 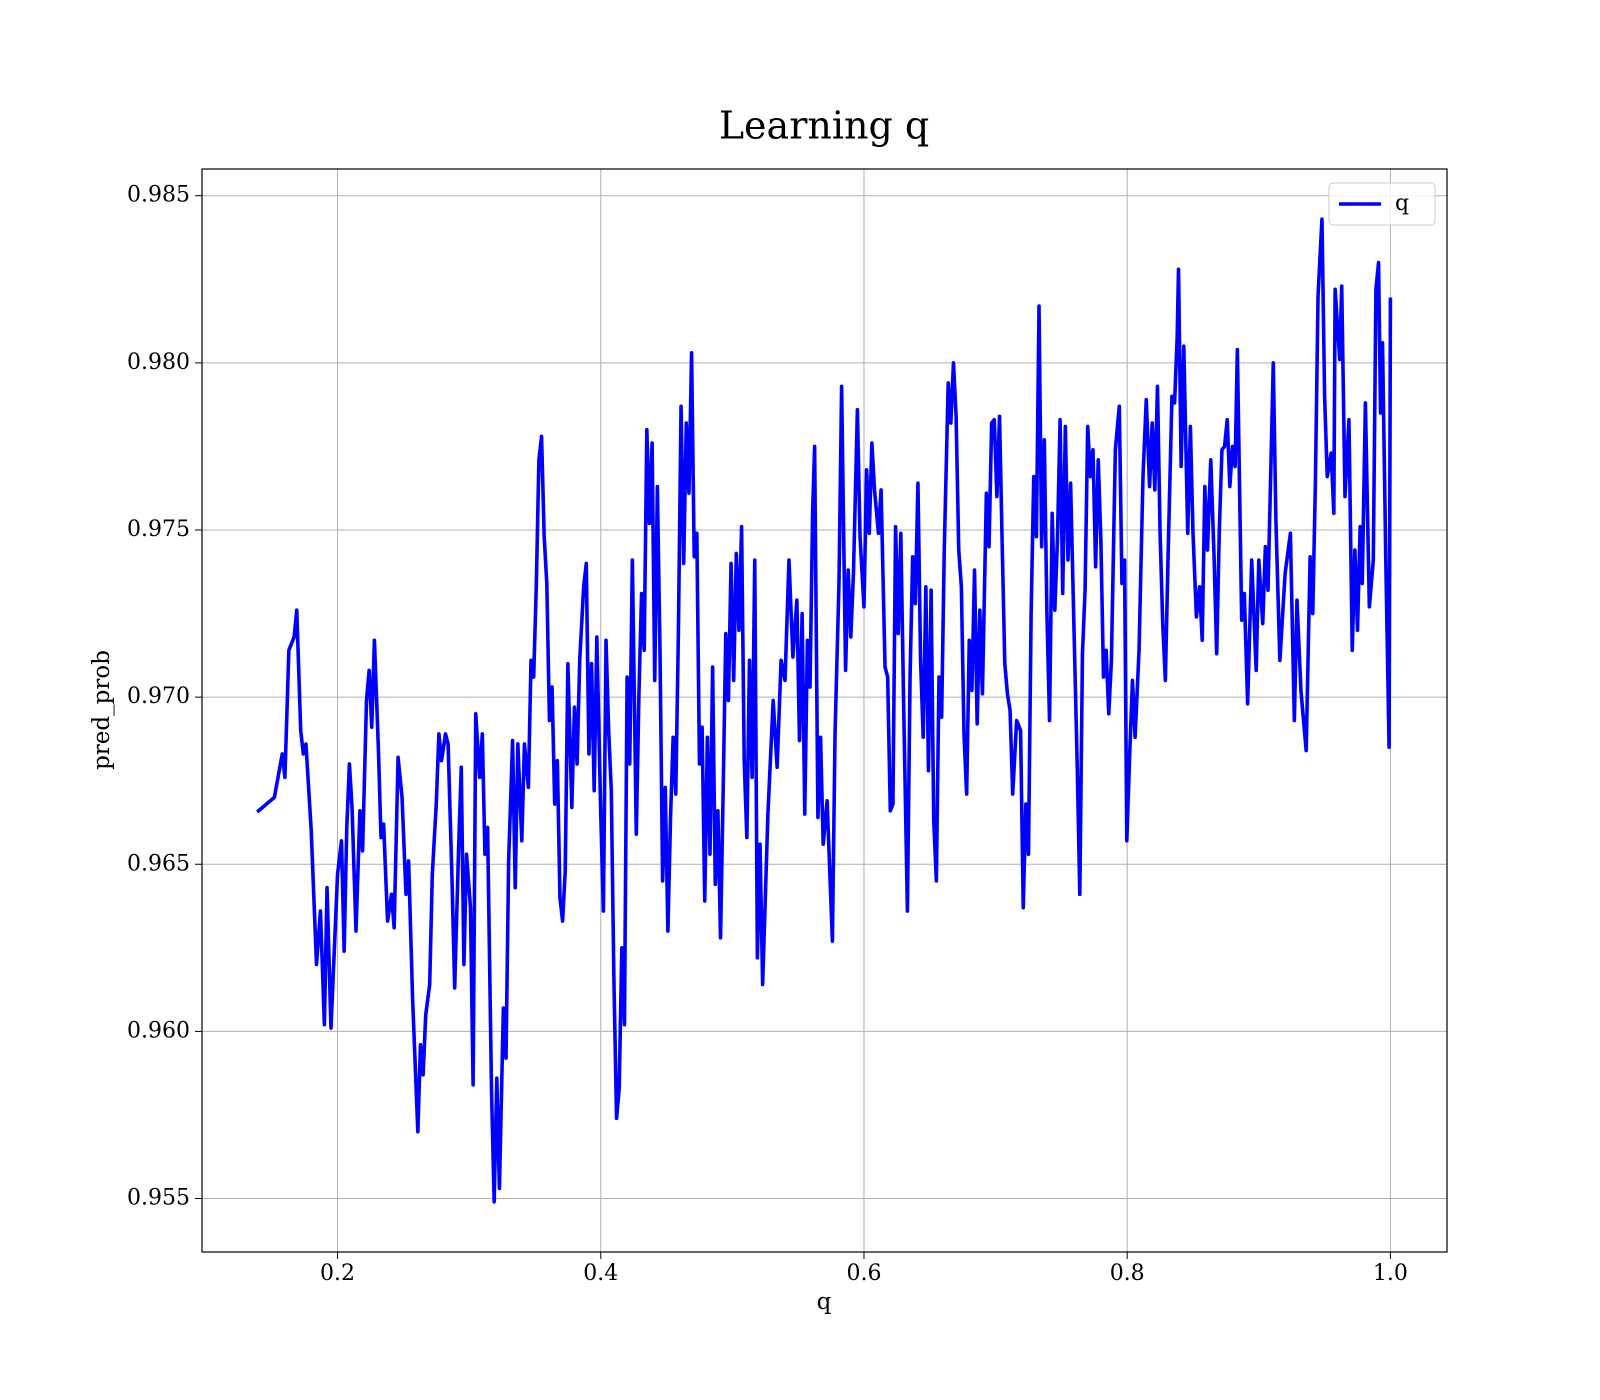 What do you see at coordinates (337, 1273) in the screenshot?
I see `x-tick-label: 0.2` at bounding box center [337, 1273].